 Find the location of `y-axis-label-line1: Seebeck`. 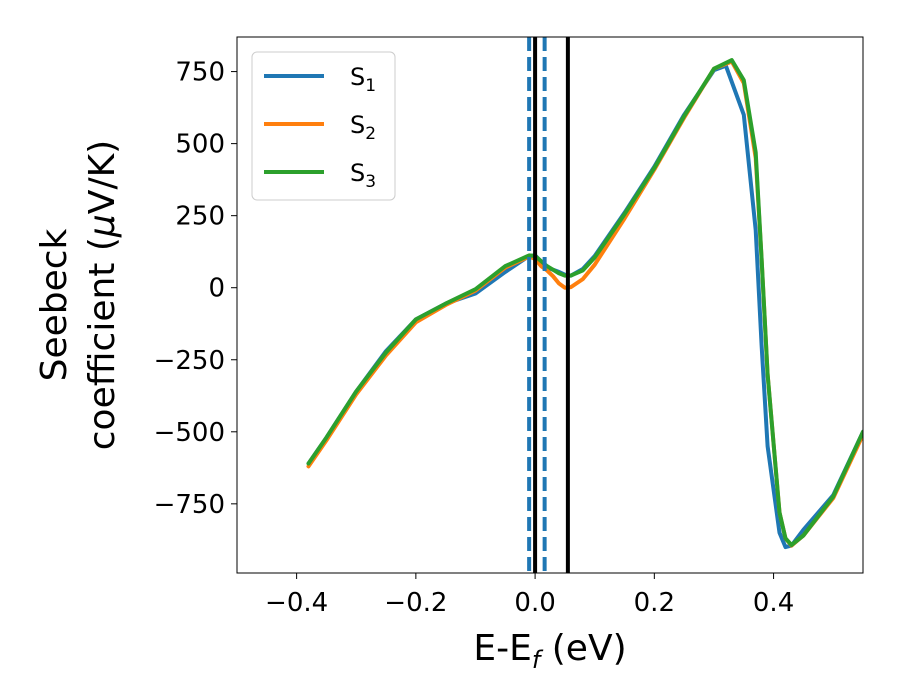

y-axis-label-line1: Seebeck is located at coordinates (54, 304).